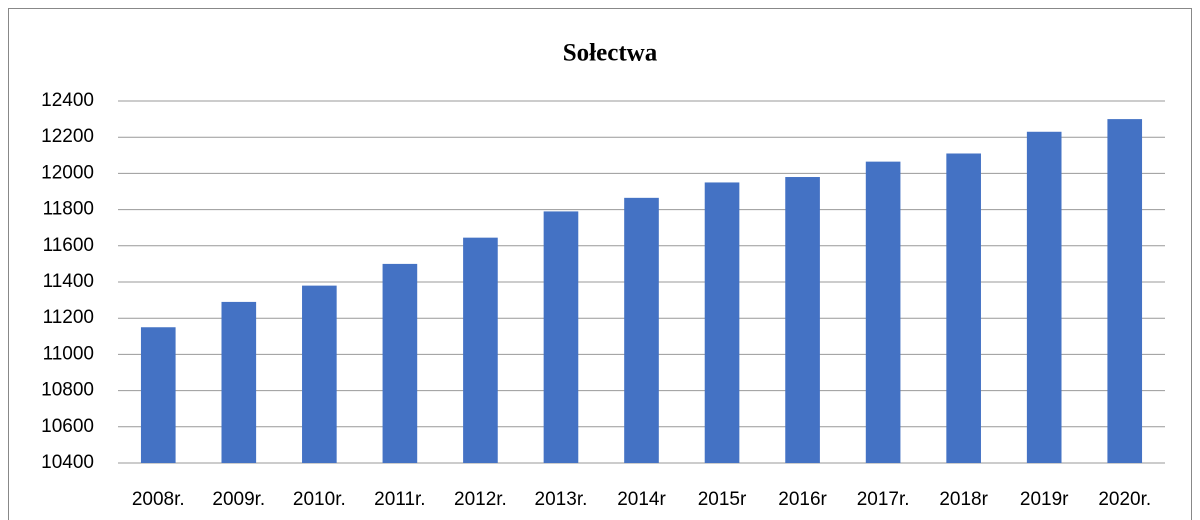 The image size is (1200, 520). Describe the element at coordinates (802, 499) in the screenshot. I see `x-tick-label: 2016r` at that location.